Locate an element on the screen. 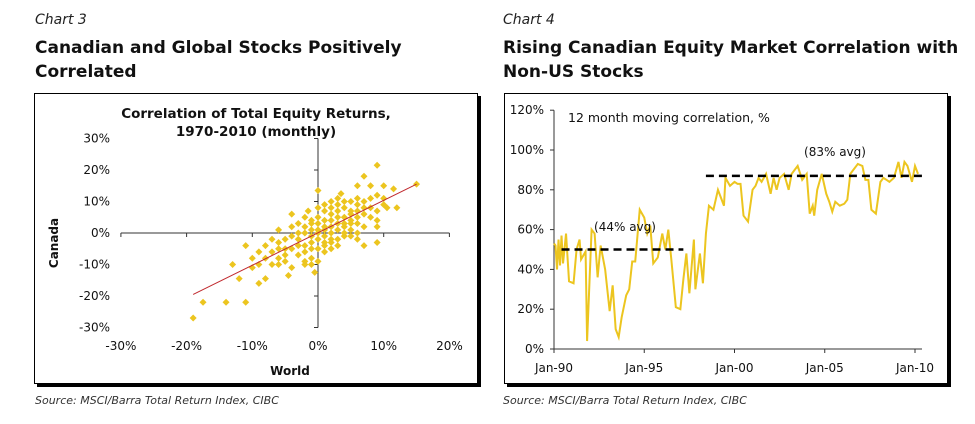  y-tick-label: 40% is located at coordinates (530, 269).